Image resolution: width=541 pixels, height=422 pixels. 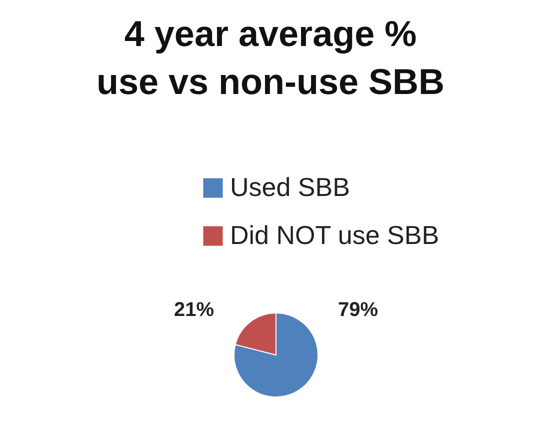 What do you see at coordinates (194, 309) in the screenshot?
I see `data-label: 21%` at bounding box center [194, 309].